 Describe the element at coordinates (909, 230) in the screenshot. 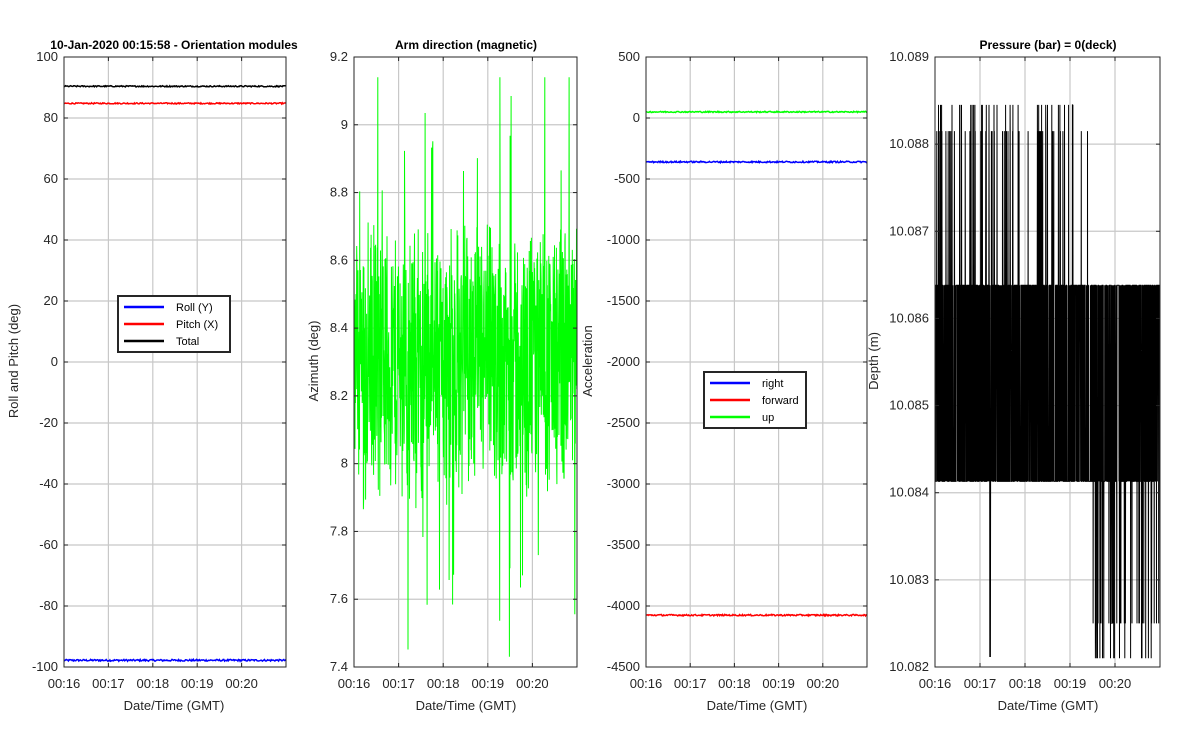

I see `y-tick-label: 10.087` at that location.